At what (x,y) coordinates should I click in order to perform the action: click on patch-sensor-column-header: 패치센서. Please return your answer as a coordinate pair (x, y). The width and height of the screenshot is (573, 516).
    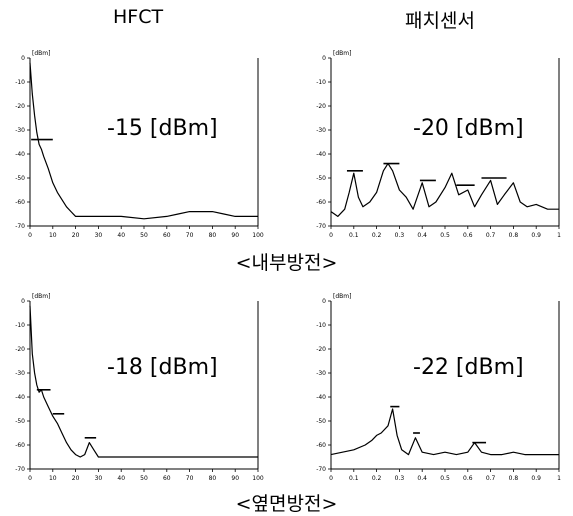
    Looking at the image, I should click on (440, 21).